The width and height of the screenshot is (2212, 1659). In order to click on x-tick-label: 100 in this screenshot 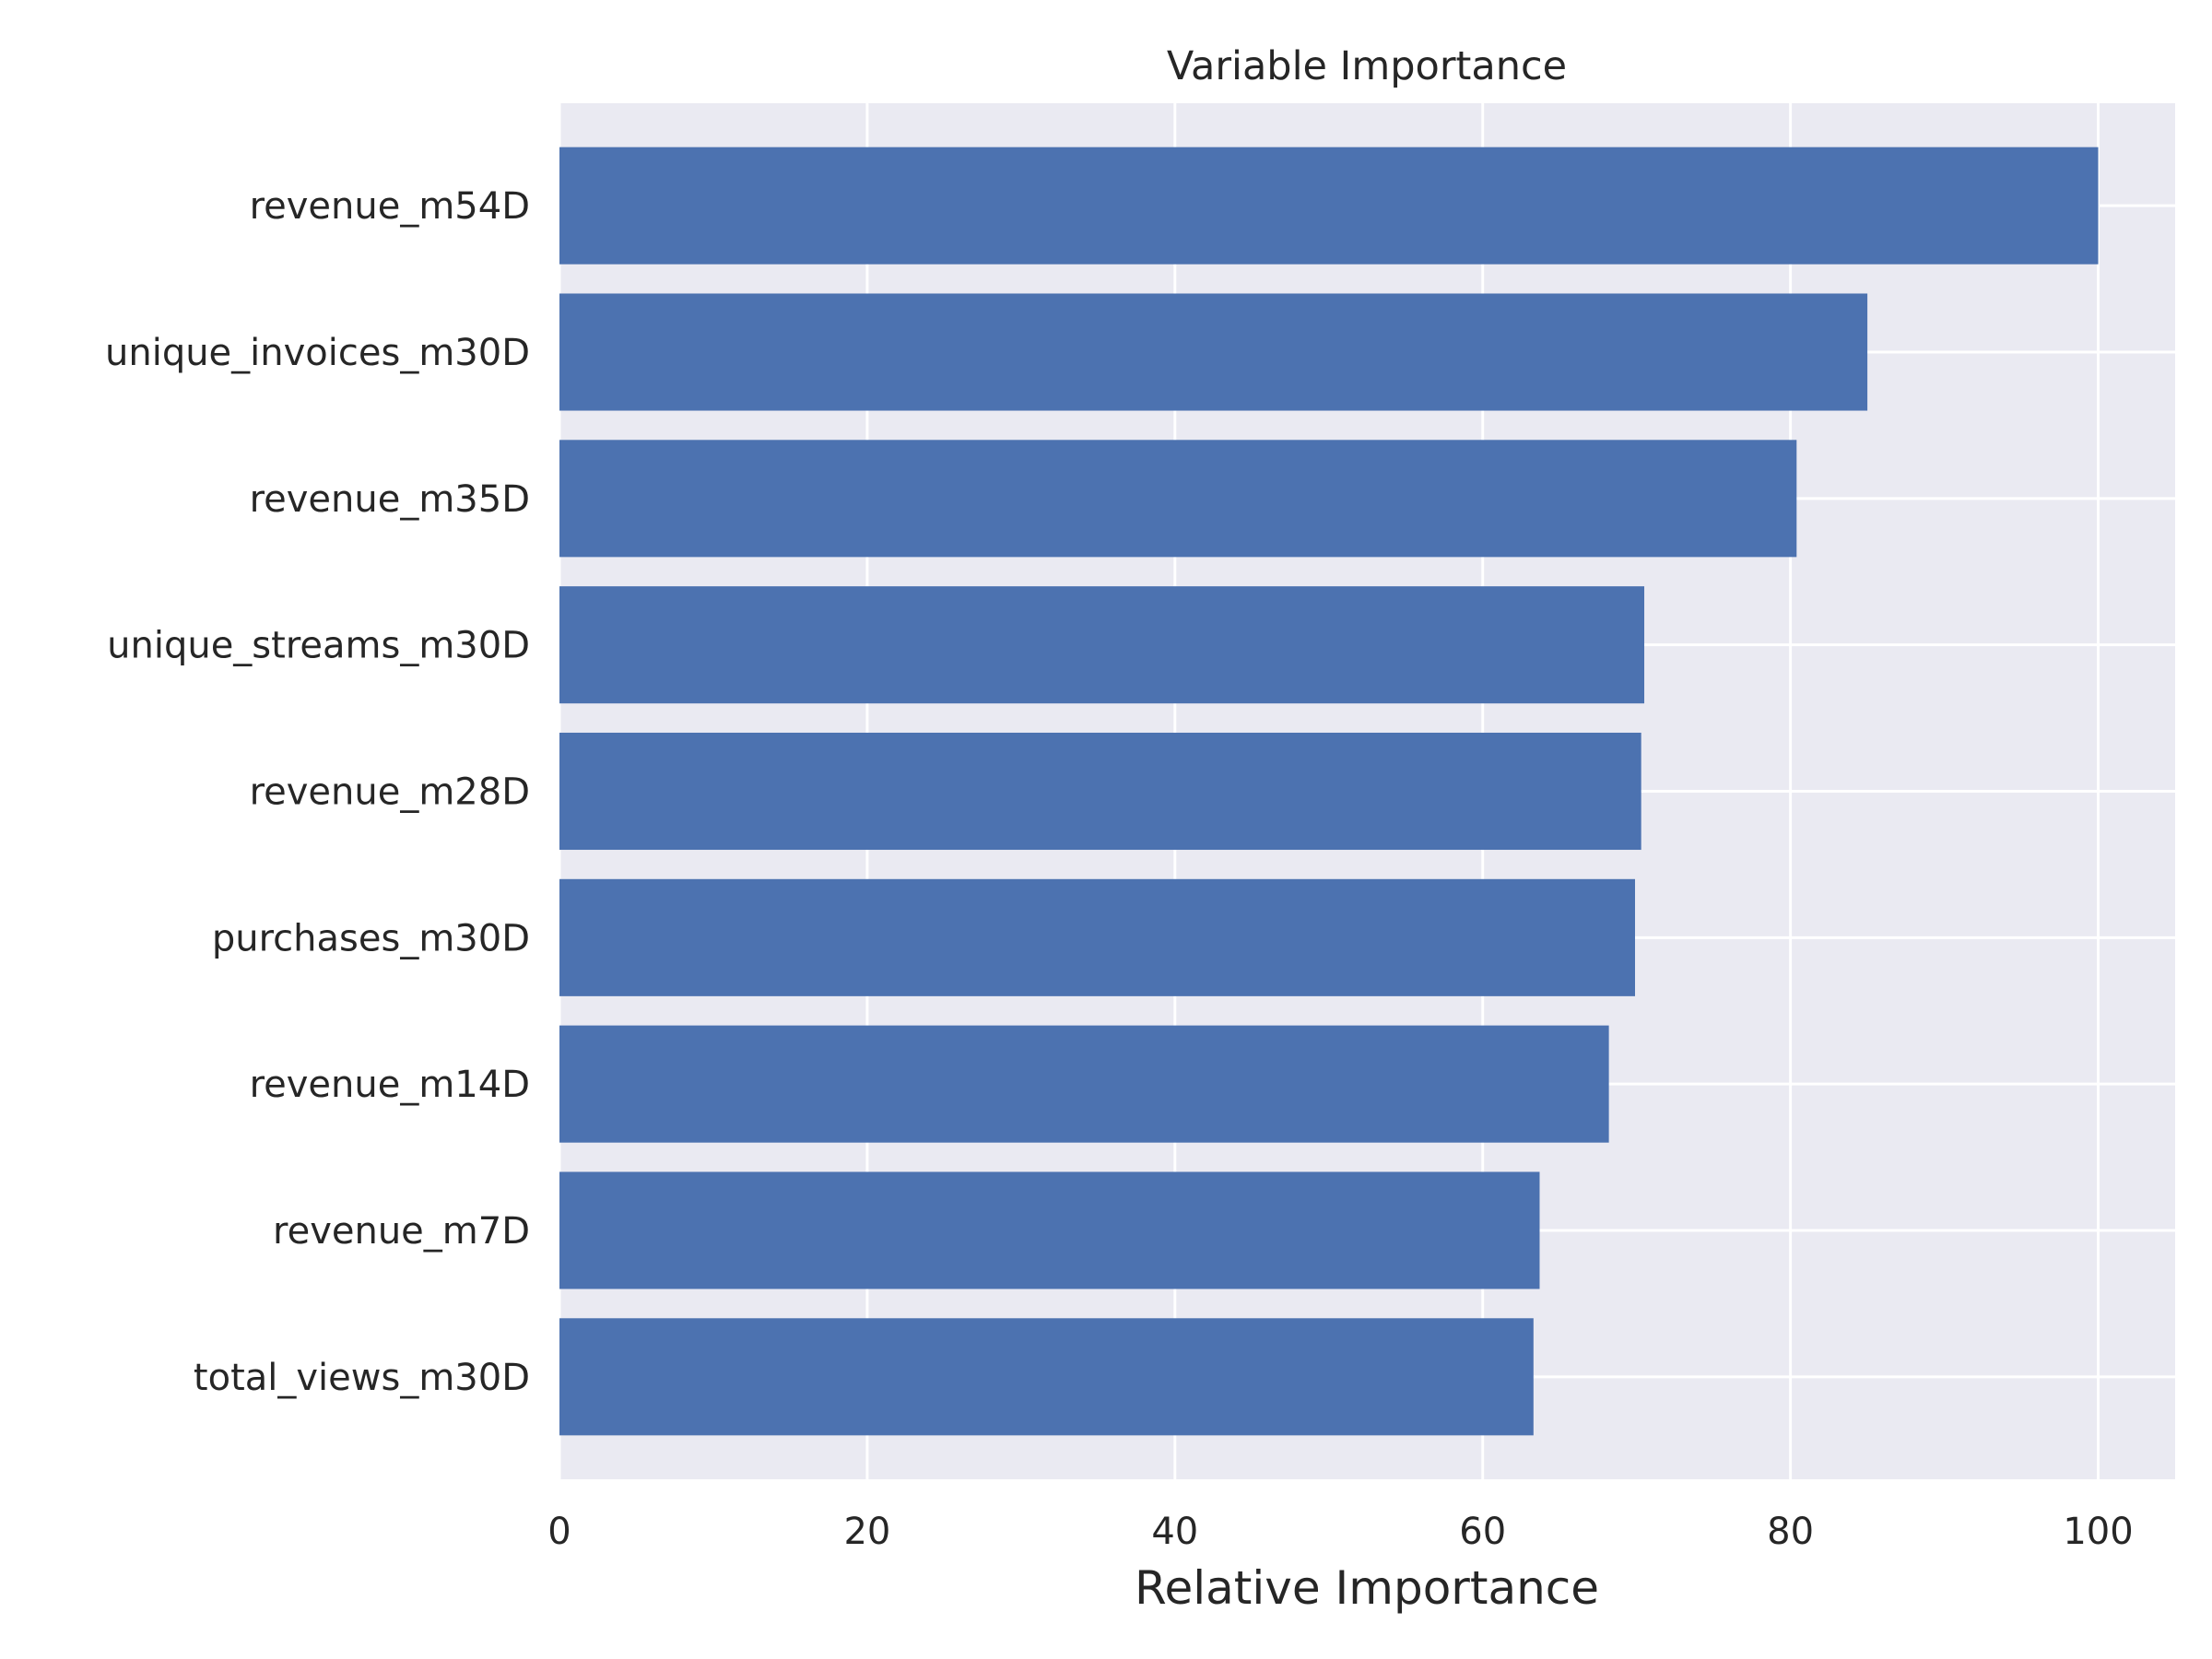, I will do `click(2098, 1532)`.